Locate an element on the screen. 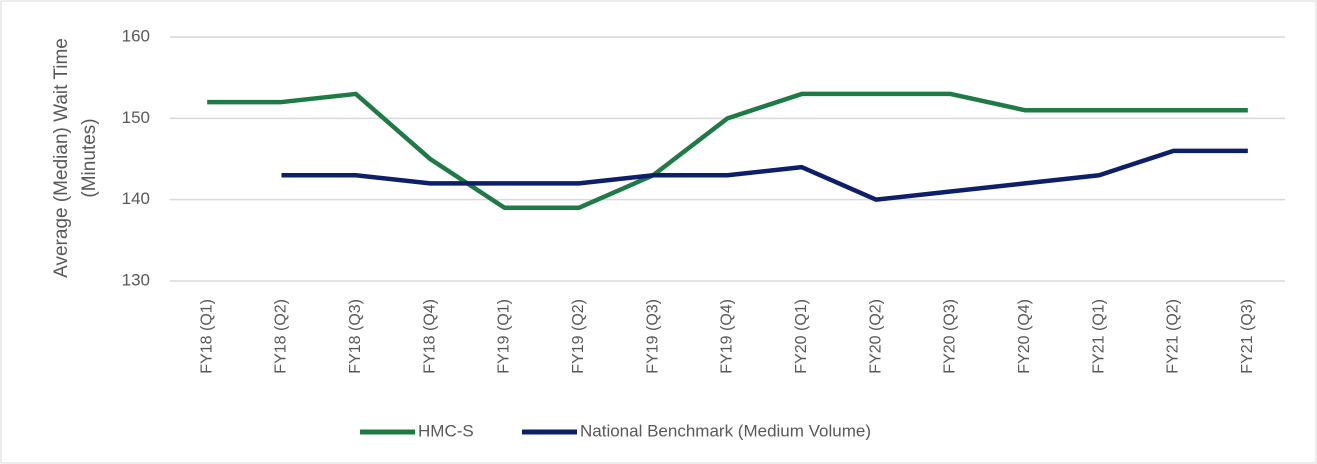 Image resolution: width=1317 pixels, height=464 pixels. x-tick-label: FY21 (Q2) is located at coordinates (1173, 336).